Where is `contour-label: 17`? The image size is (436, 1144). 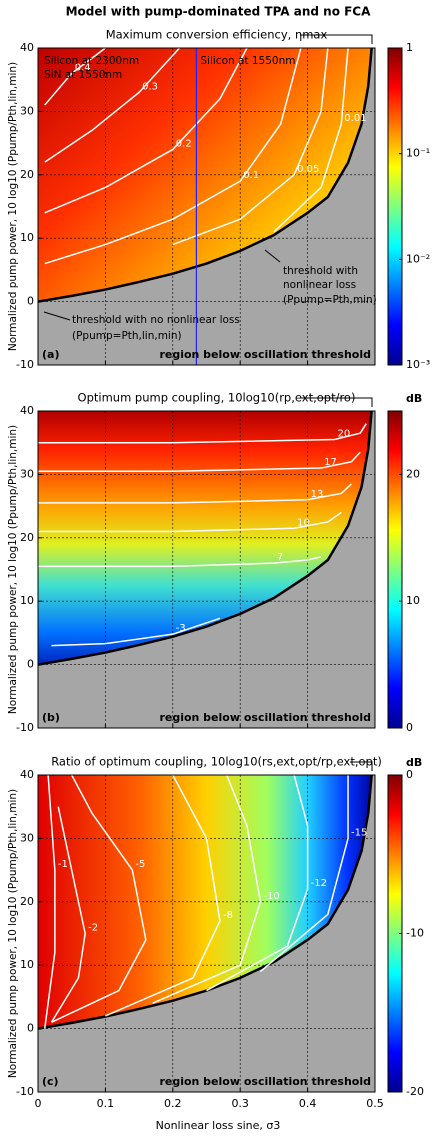 contour-label: 17 is located at coordinates (330, 462).